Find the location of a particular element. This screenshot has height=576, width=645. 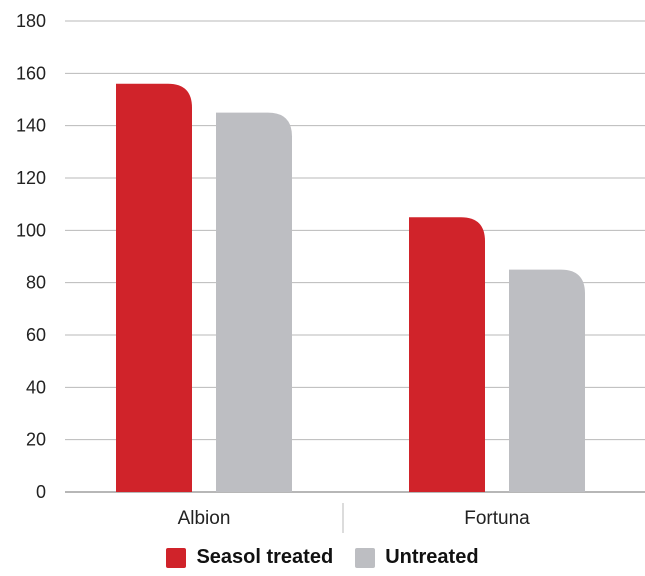

category-labels: Albion Fortuna is located at coordinates (354, 518).